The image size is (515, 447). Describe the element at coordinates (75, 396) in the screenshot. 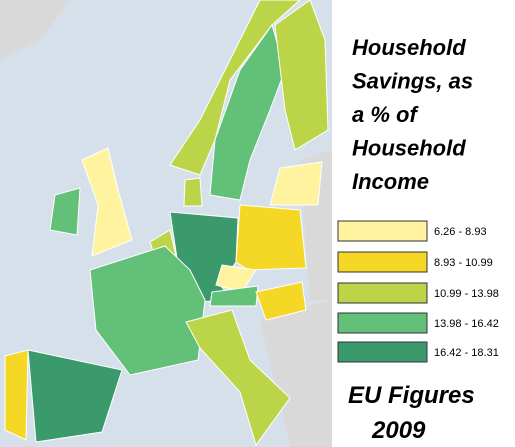

I see `spain` at that location.